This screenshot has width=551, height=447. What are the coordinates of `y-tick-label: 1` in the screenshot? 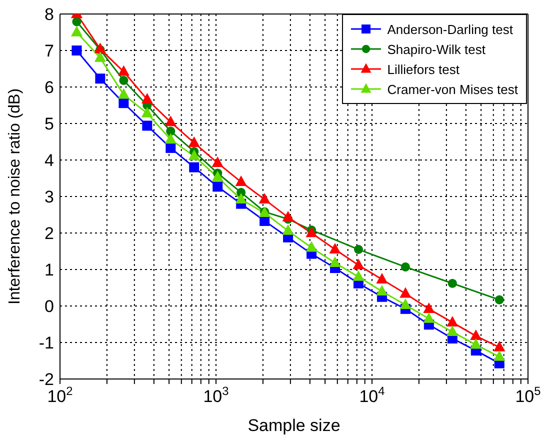 It's located at (49, 270).